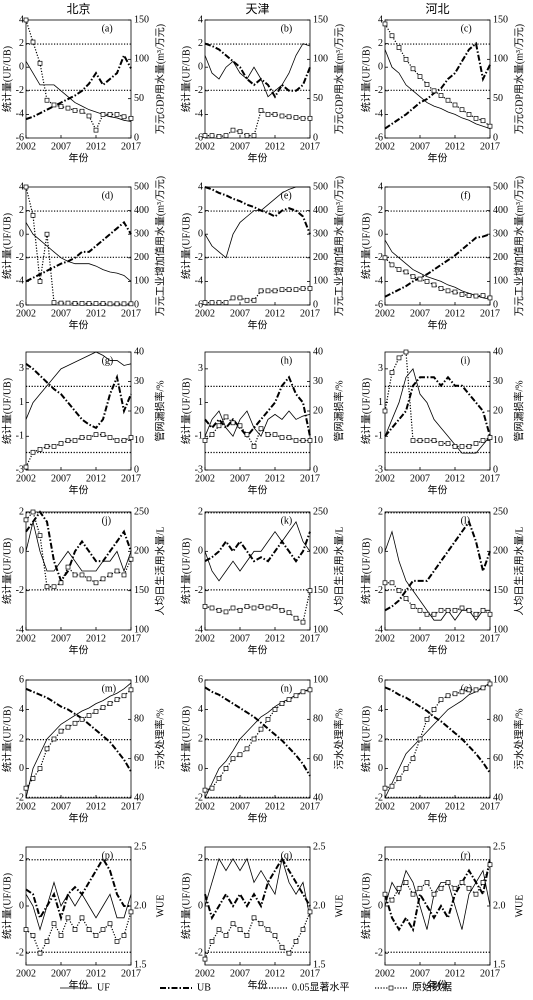 The width and height of the screenshot is (533, 1000). Describe the element at coordinates (379, 257) in the screenshot. I see `y-tick-label: -2` at that location.